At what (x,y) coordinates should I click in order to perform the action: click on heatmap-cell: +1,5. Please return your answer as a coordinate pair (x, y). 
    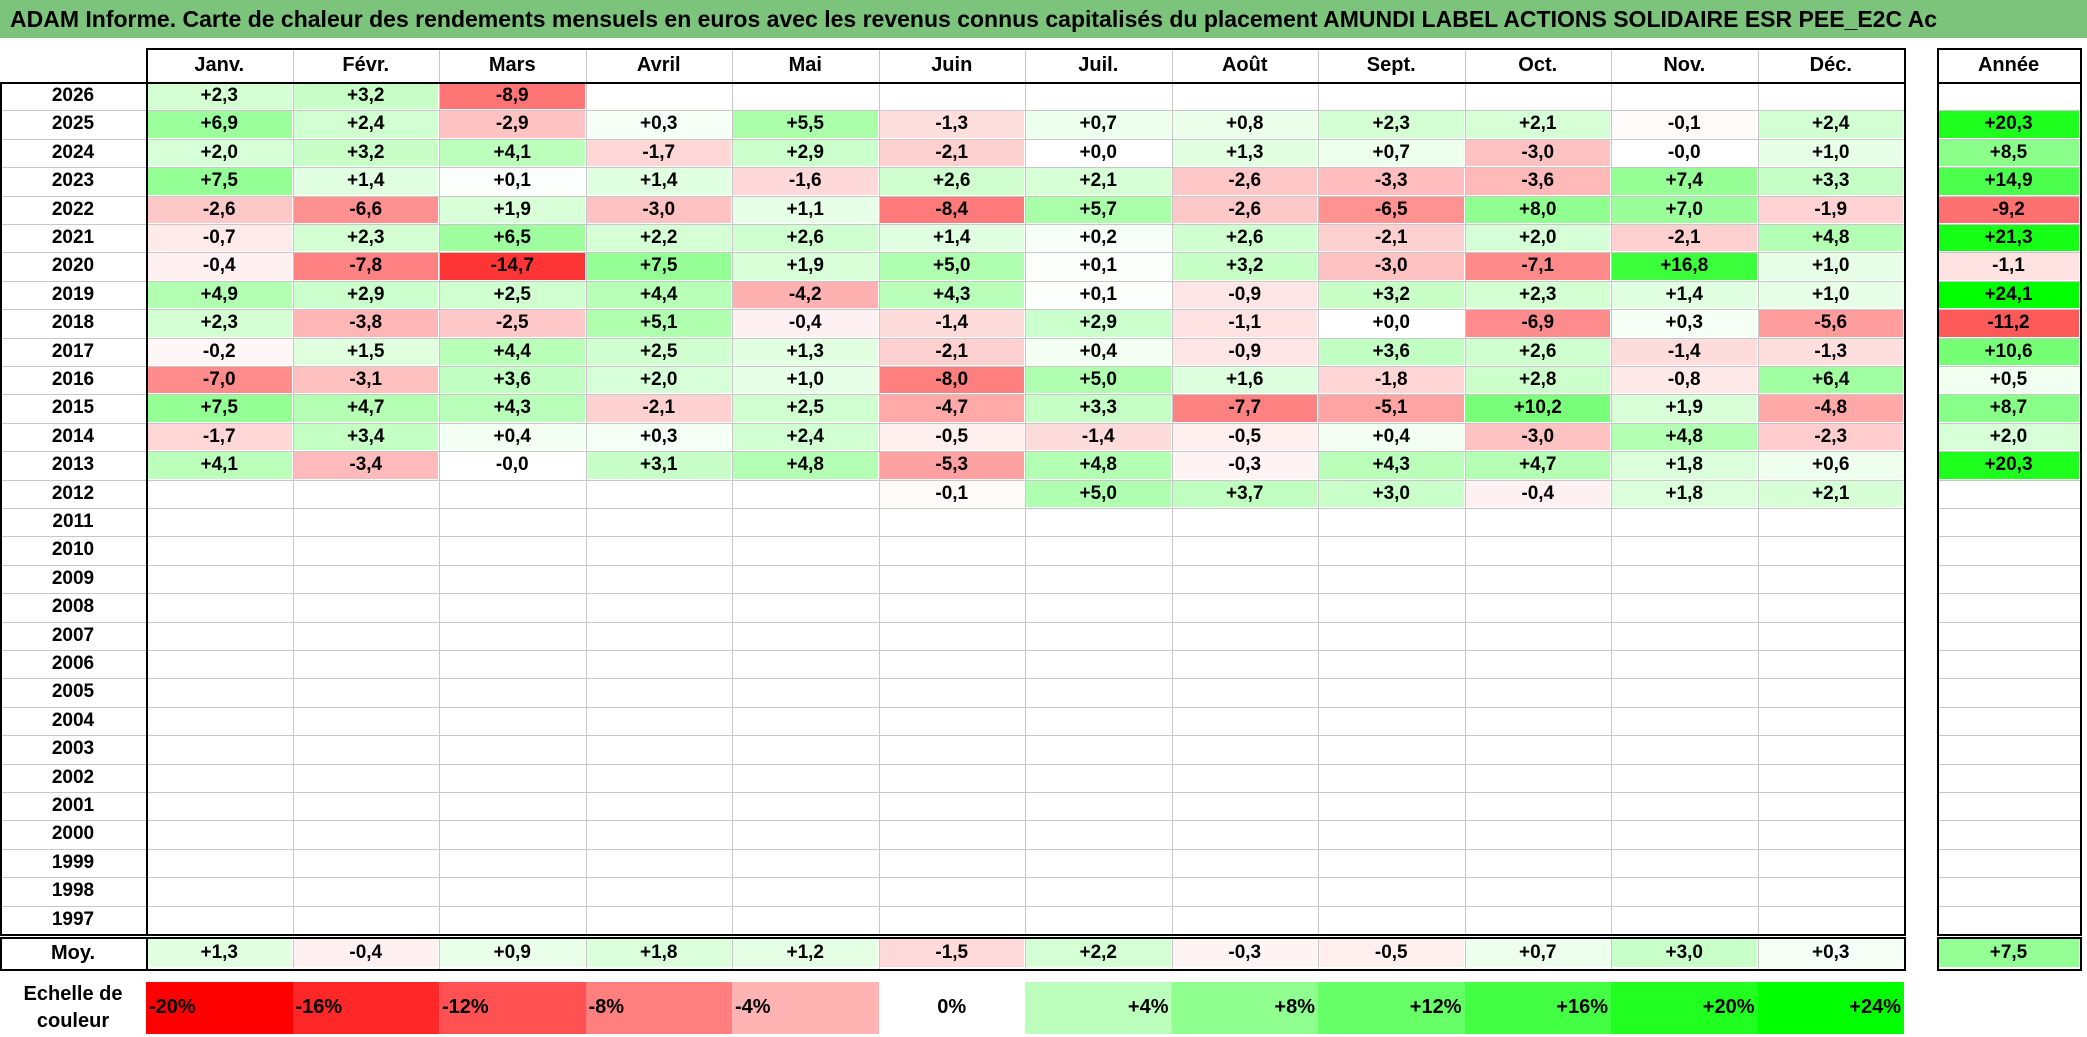
    Looking at the image, I should click on (365, 351).